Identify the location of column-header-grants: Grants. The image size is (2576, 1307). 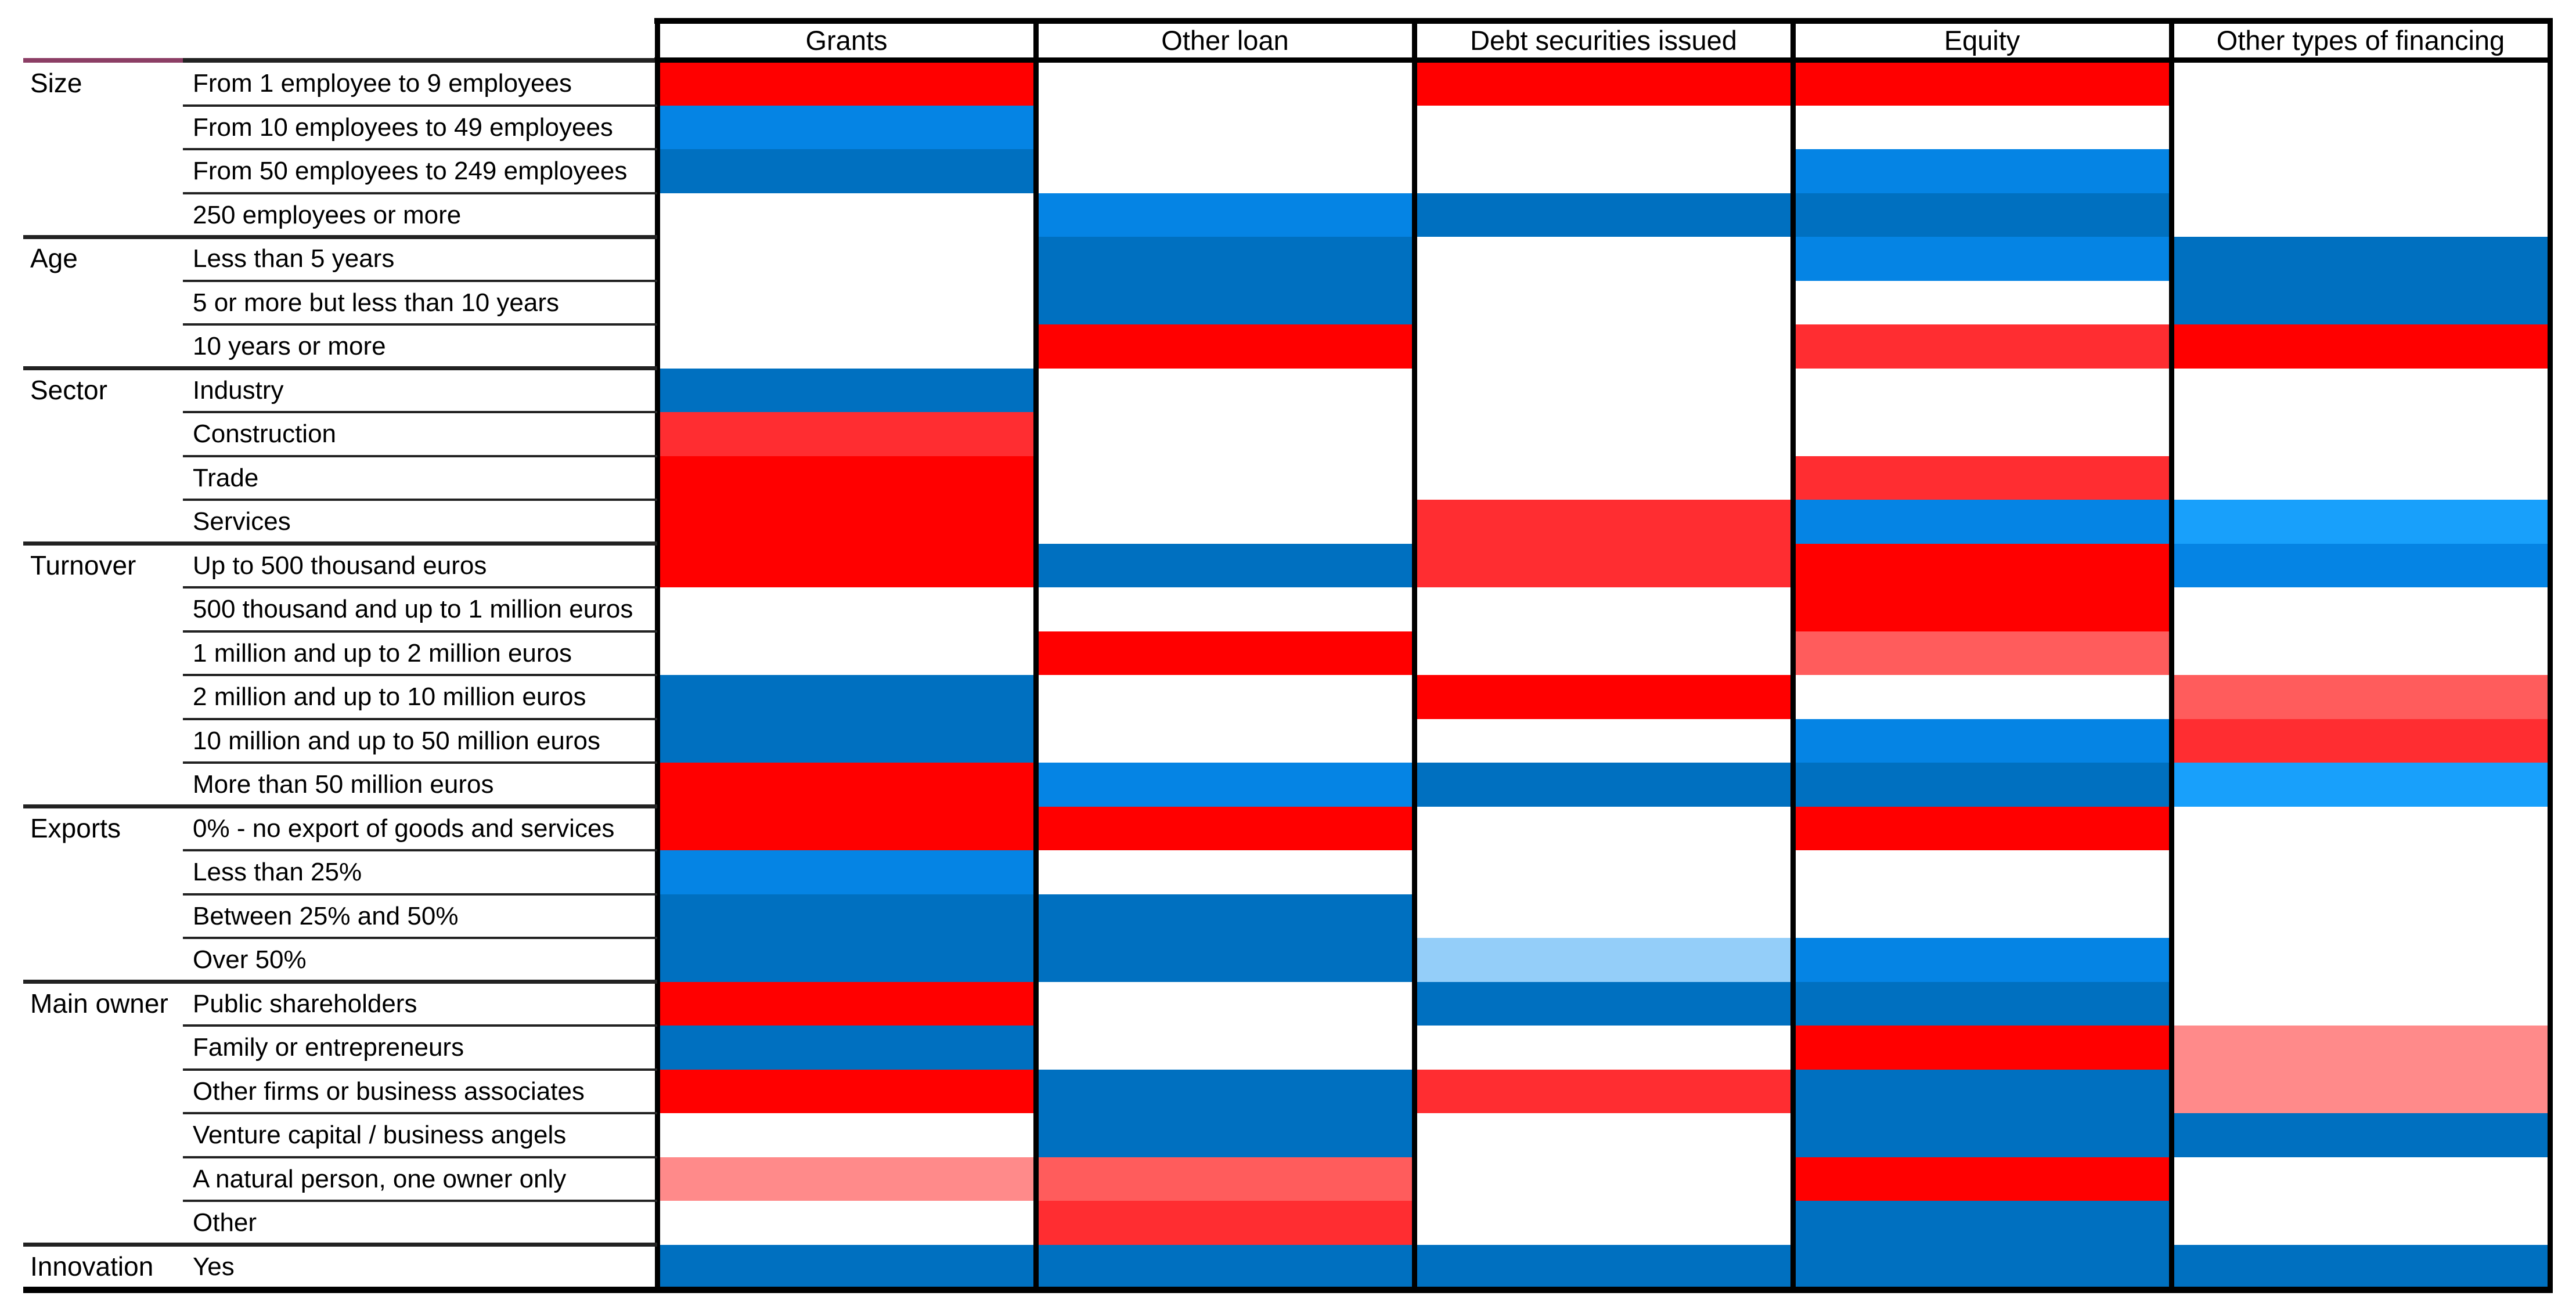
(846, 40).